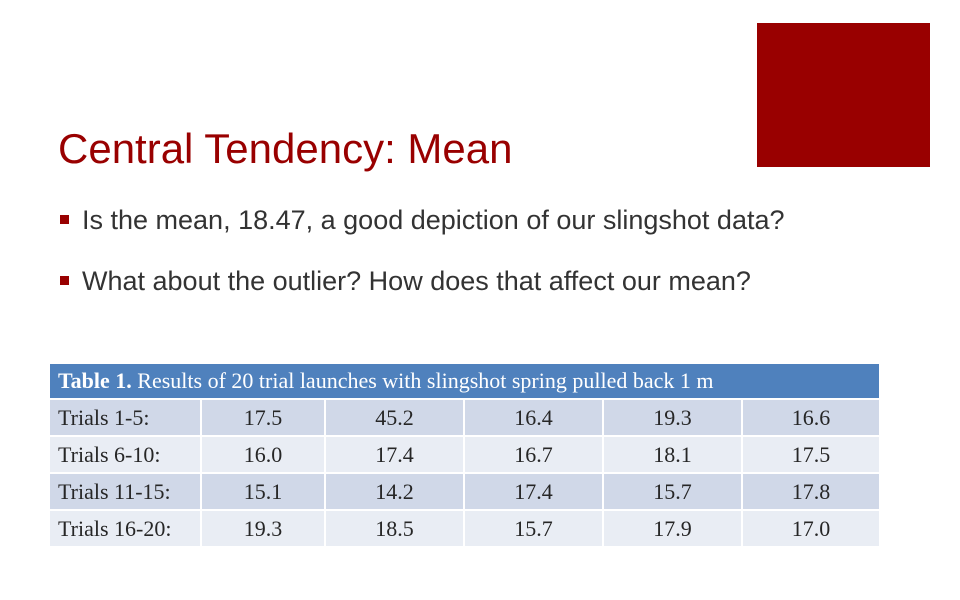  Describe the element at coordinates (533, 417) in the screenshot. I see `table-cell: 16.4` at that location.